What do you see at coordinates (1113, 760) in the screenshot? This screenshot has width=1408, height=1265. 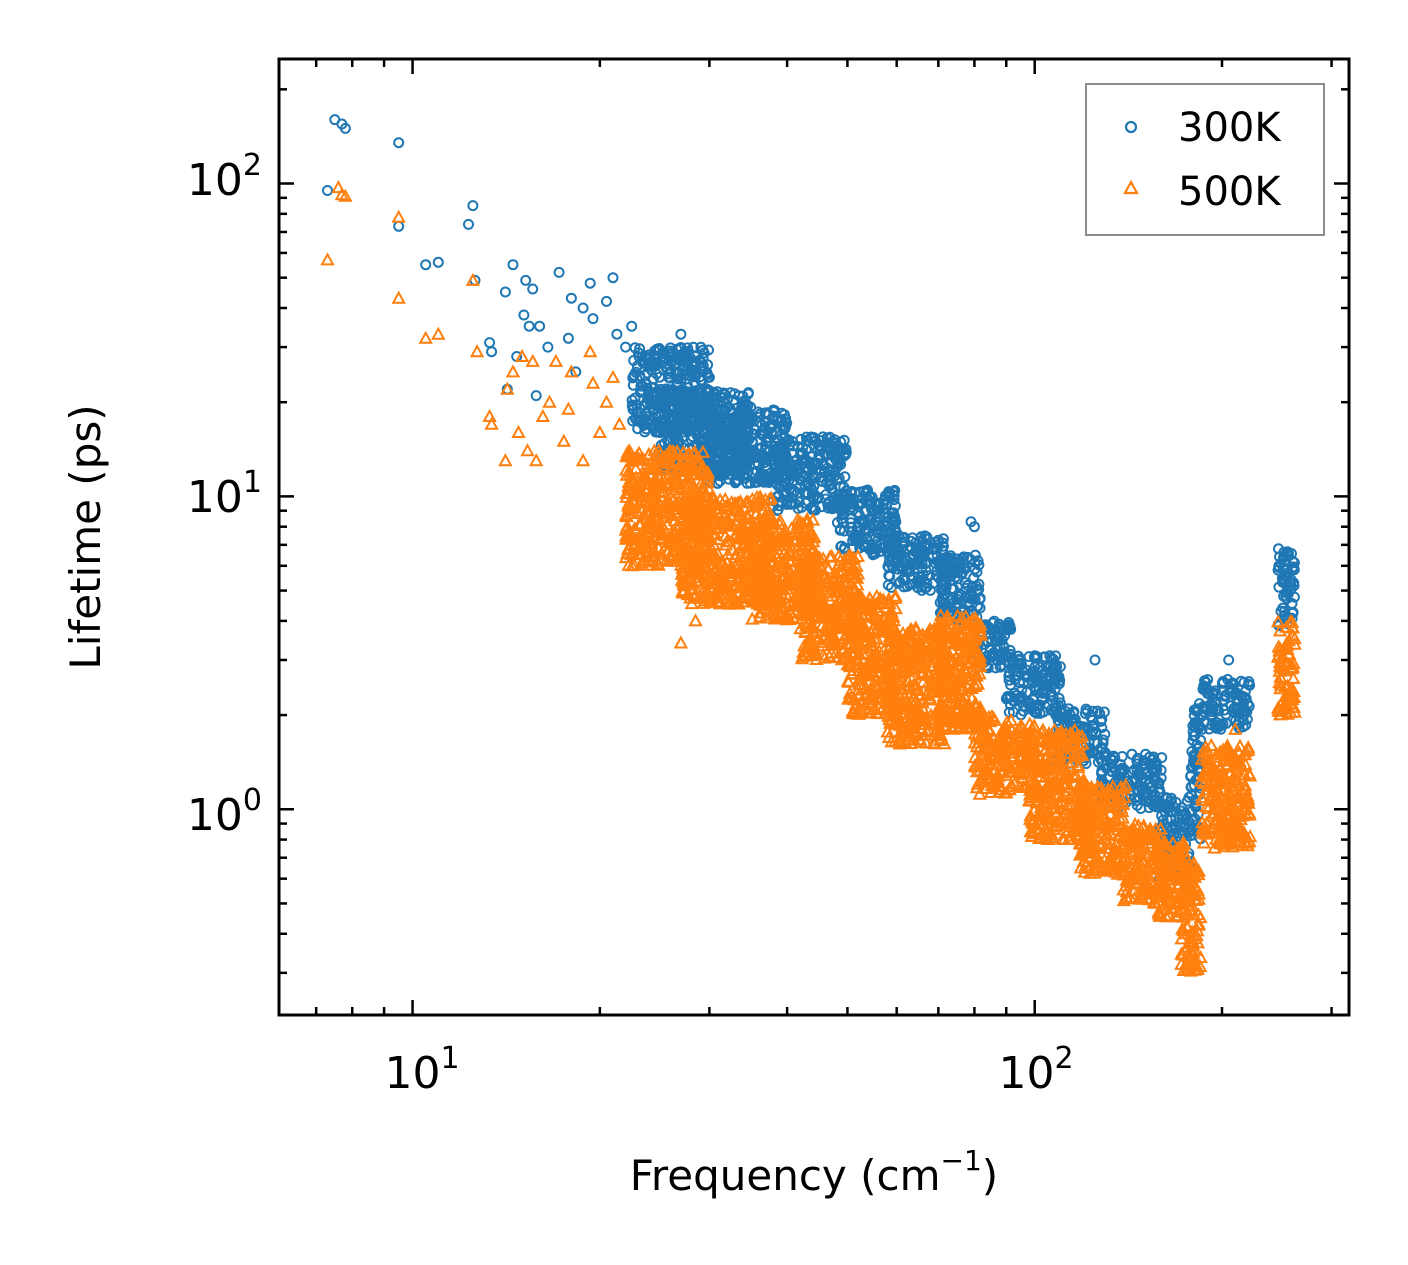 I see `data-point-300k-2093` at bounding box center [1113, 760].